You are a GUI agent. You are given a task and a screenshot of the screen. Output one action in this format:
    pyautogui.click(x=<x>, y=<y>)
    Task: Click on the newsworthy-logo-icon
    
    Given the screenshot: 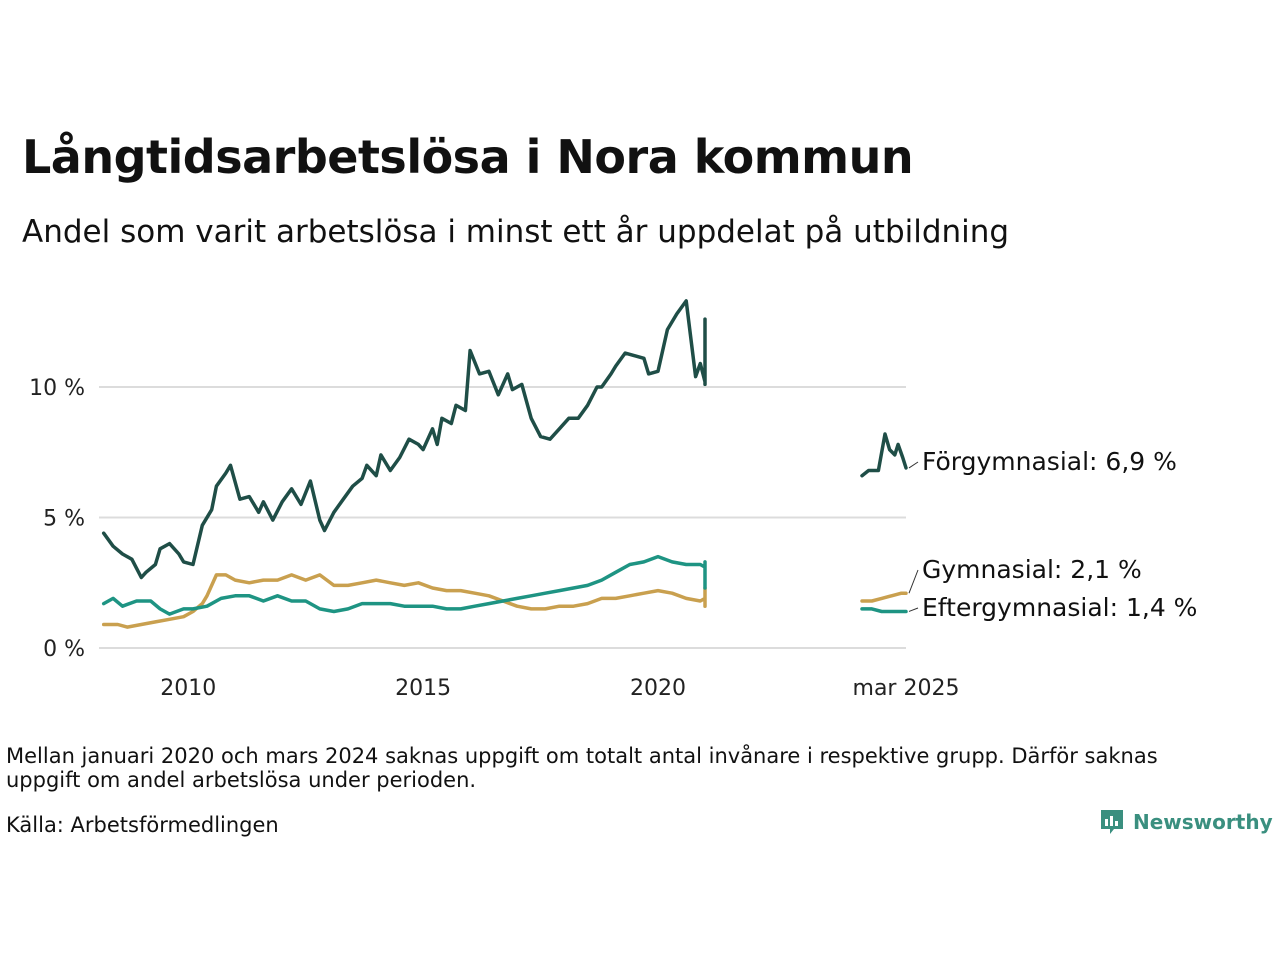 What is the action you would take?
    pyautogui.click(x=1112, y=822)
    